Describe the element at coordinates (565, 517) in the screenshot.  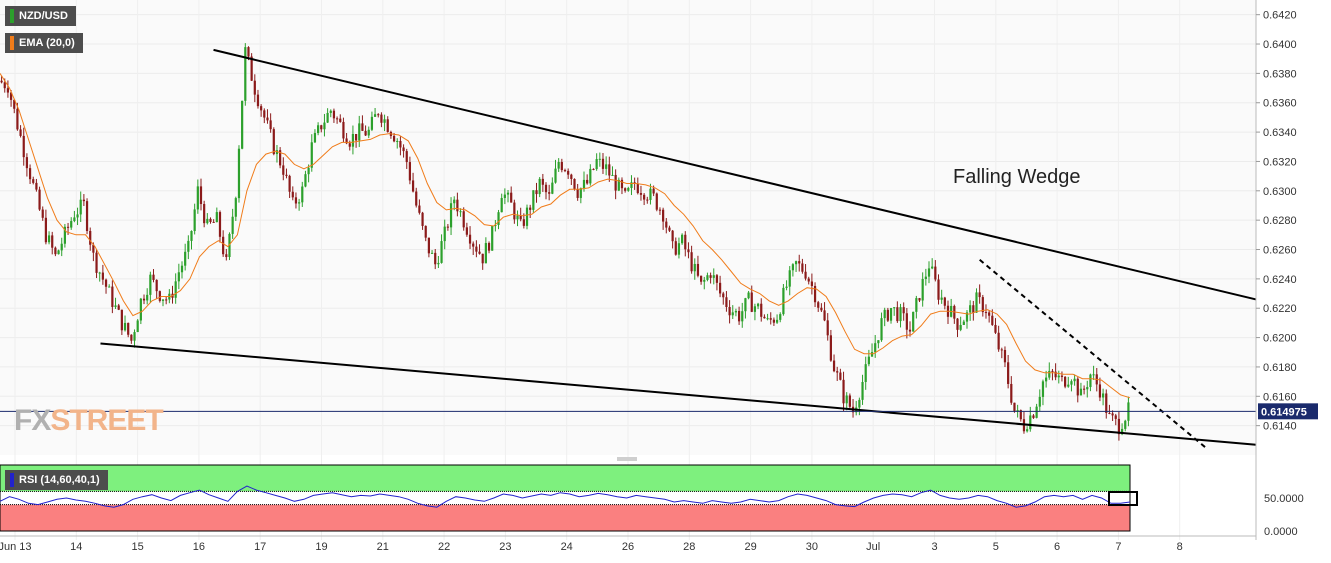
I see `rsi-oversold-zone` at that location.